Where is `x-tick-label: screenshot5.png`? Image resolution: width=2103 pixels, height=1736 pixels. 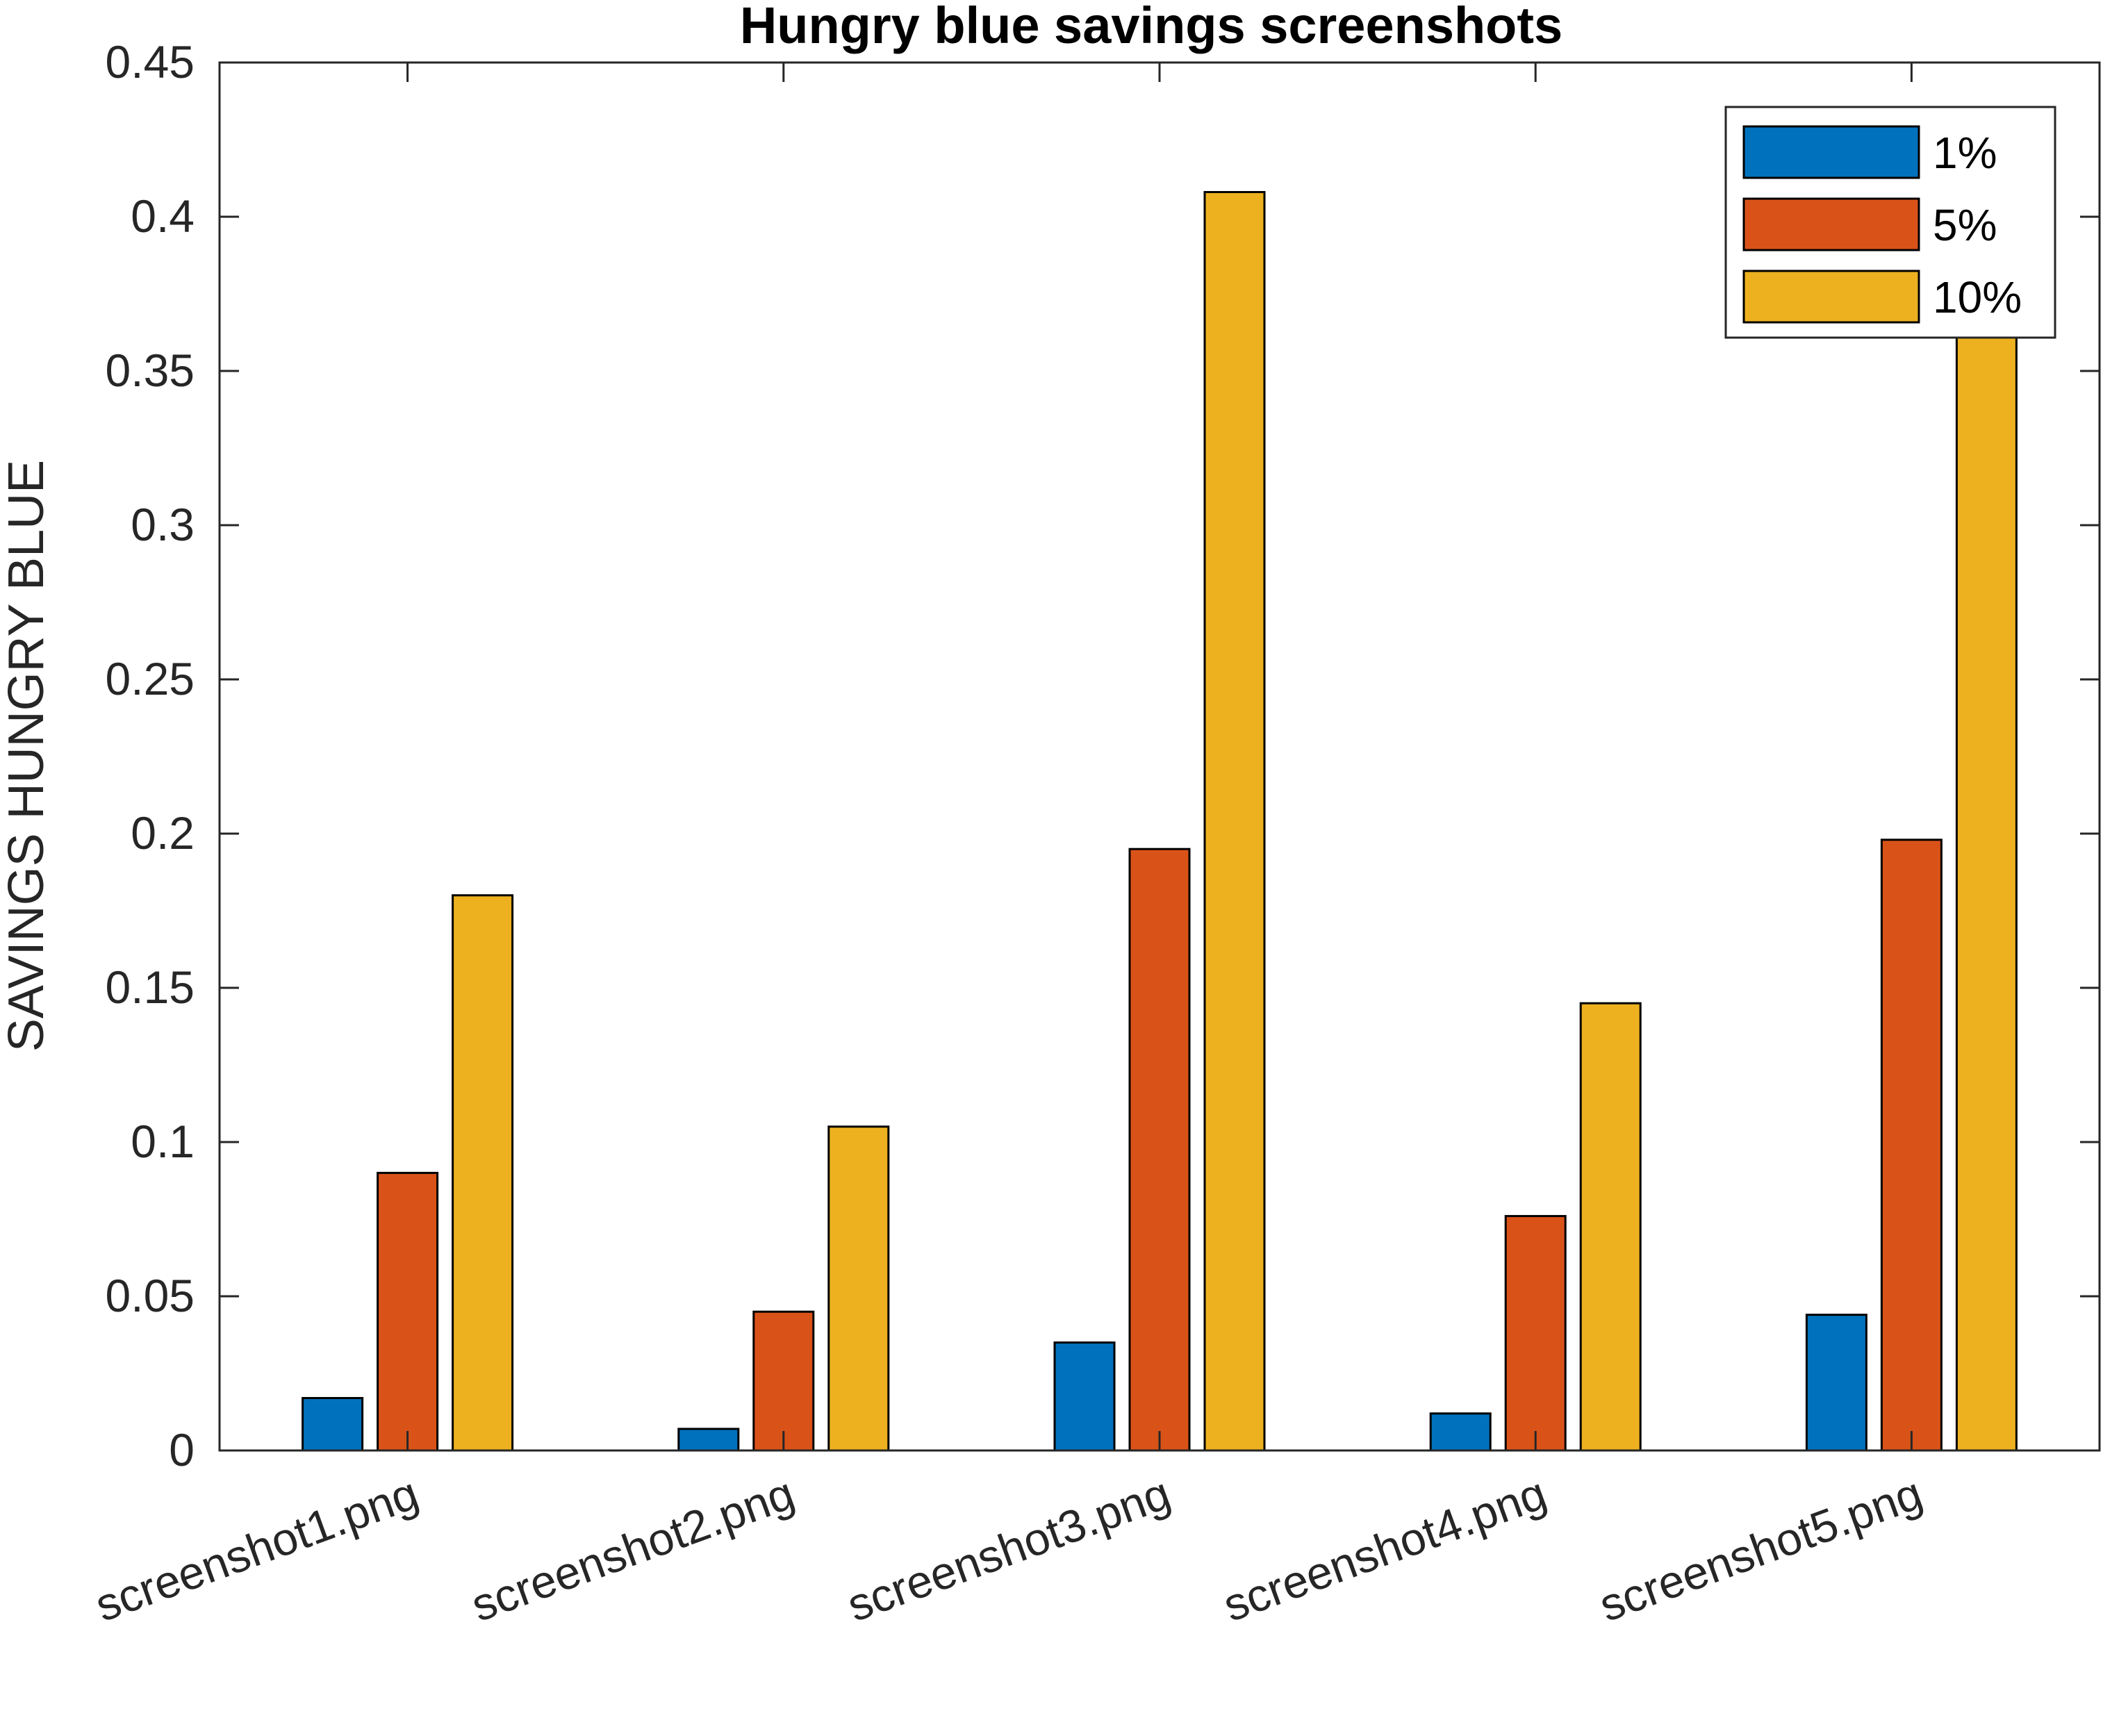
x-tick-label: screenshot5.png is located at coordinates (1760, 1549).